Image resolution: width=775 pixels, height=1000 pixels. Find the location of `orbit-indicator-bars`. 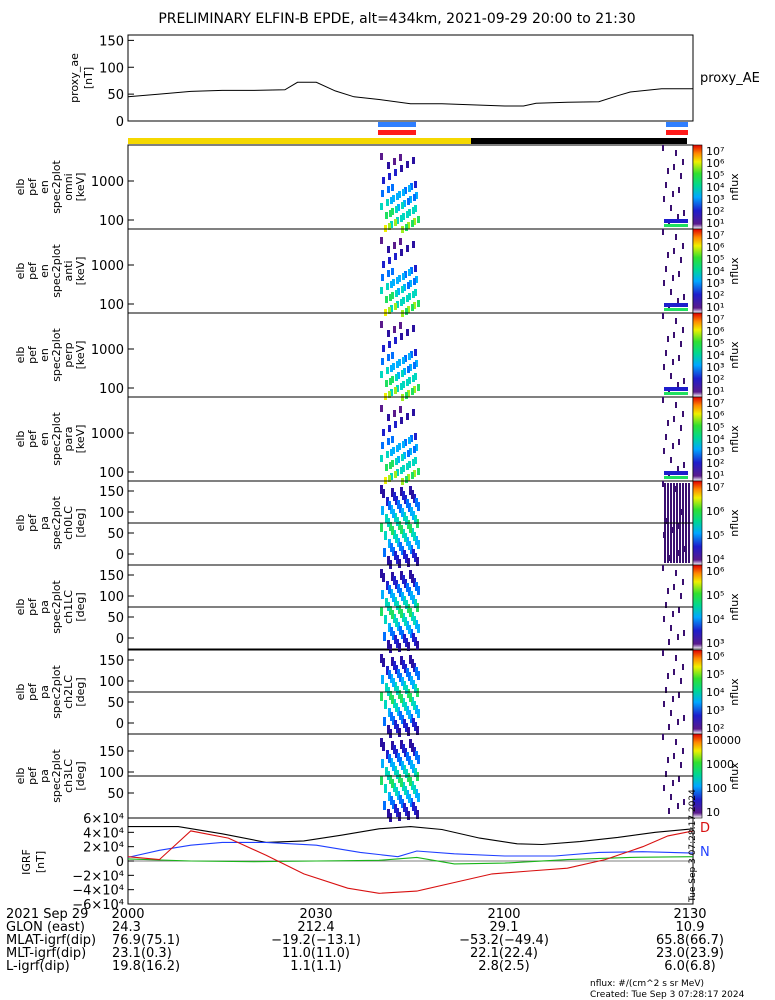

orbit-indicator-bars is located at coordinates (408, 133).